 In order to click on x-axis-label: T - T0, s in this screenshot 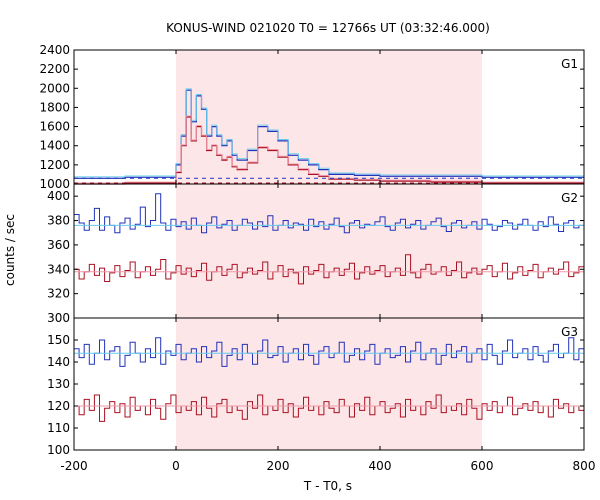, I will do `click(327, 486)`.